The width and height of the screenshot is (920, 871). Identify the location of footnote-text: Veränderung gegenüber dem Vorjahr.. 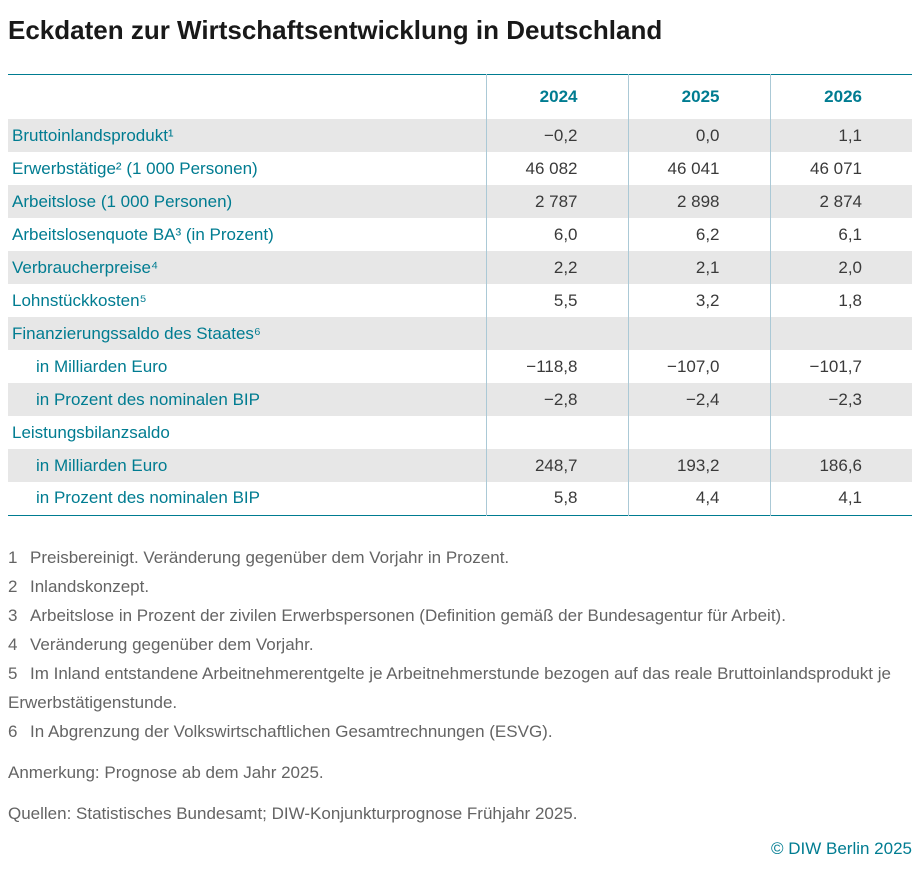
(172, 644).